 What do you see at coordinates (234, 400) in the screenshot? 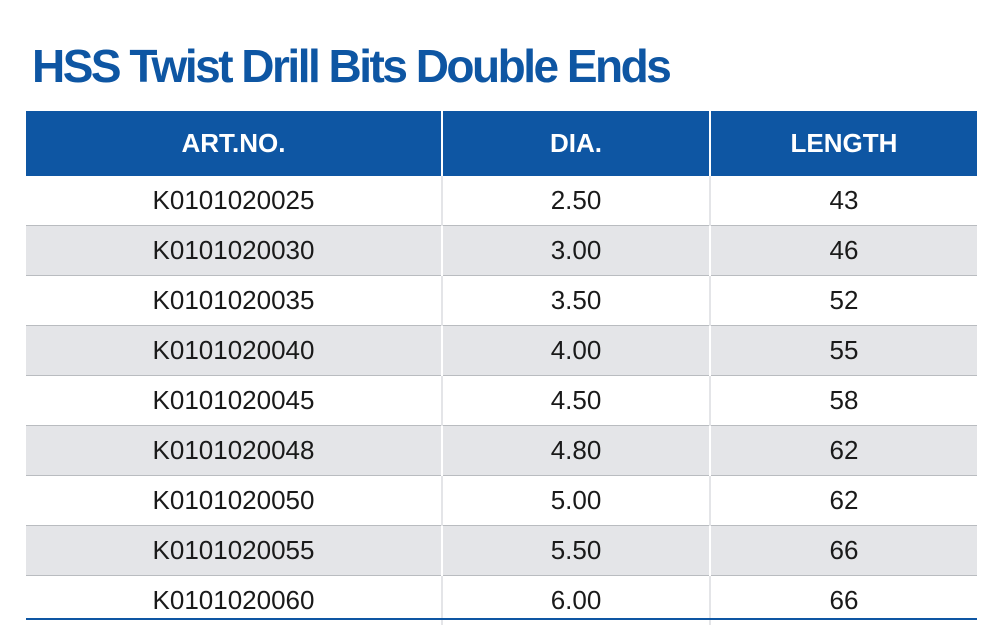
I see `art-no-cell: K0101020045` at bounding box center [234, 400].